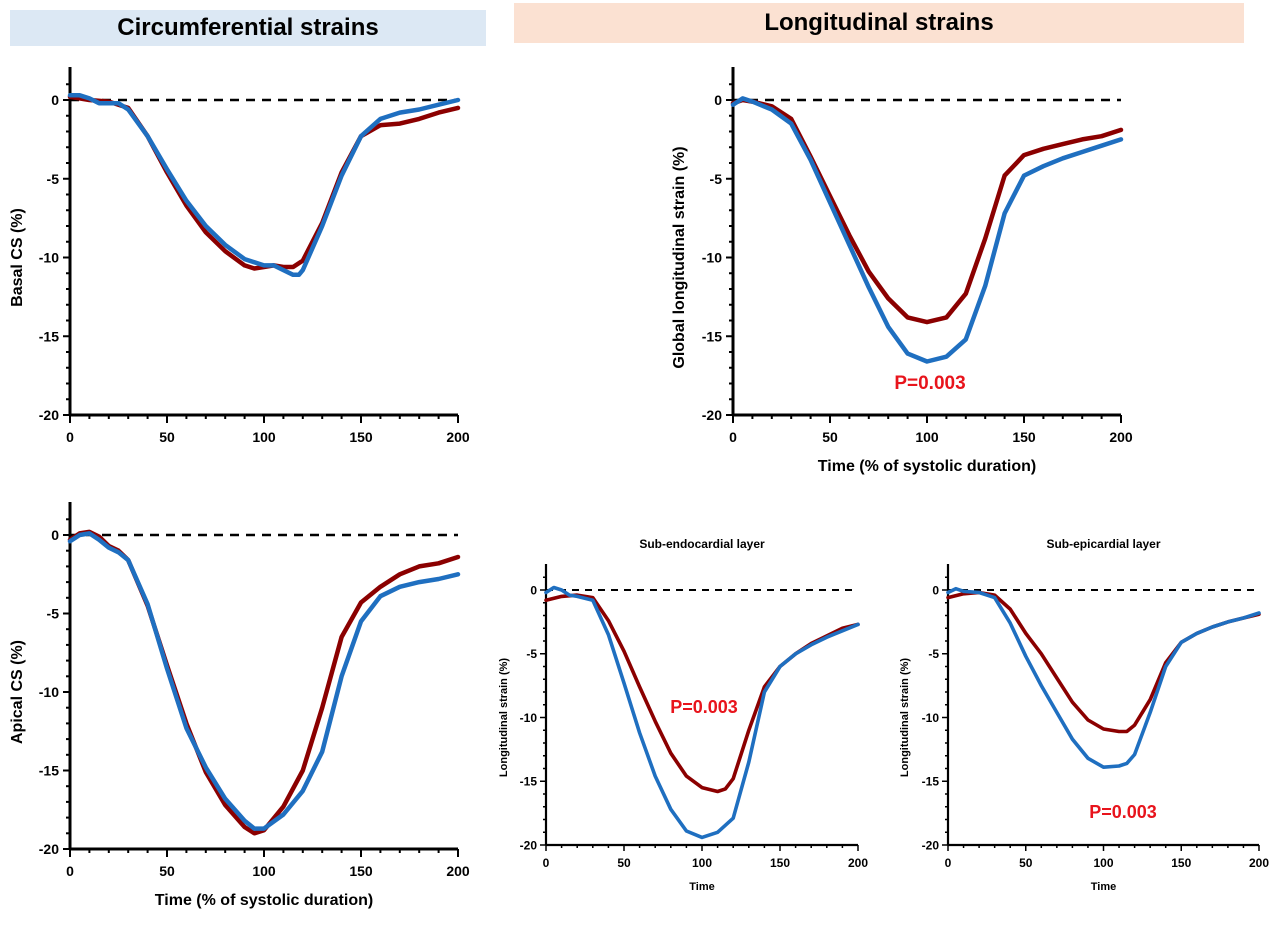 The width and height of the screenshot is (1282, 925). I want to click on y-axis-label: Apical CS (%), so click(17, 692).